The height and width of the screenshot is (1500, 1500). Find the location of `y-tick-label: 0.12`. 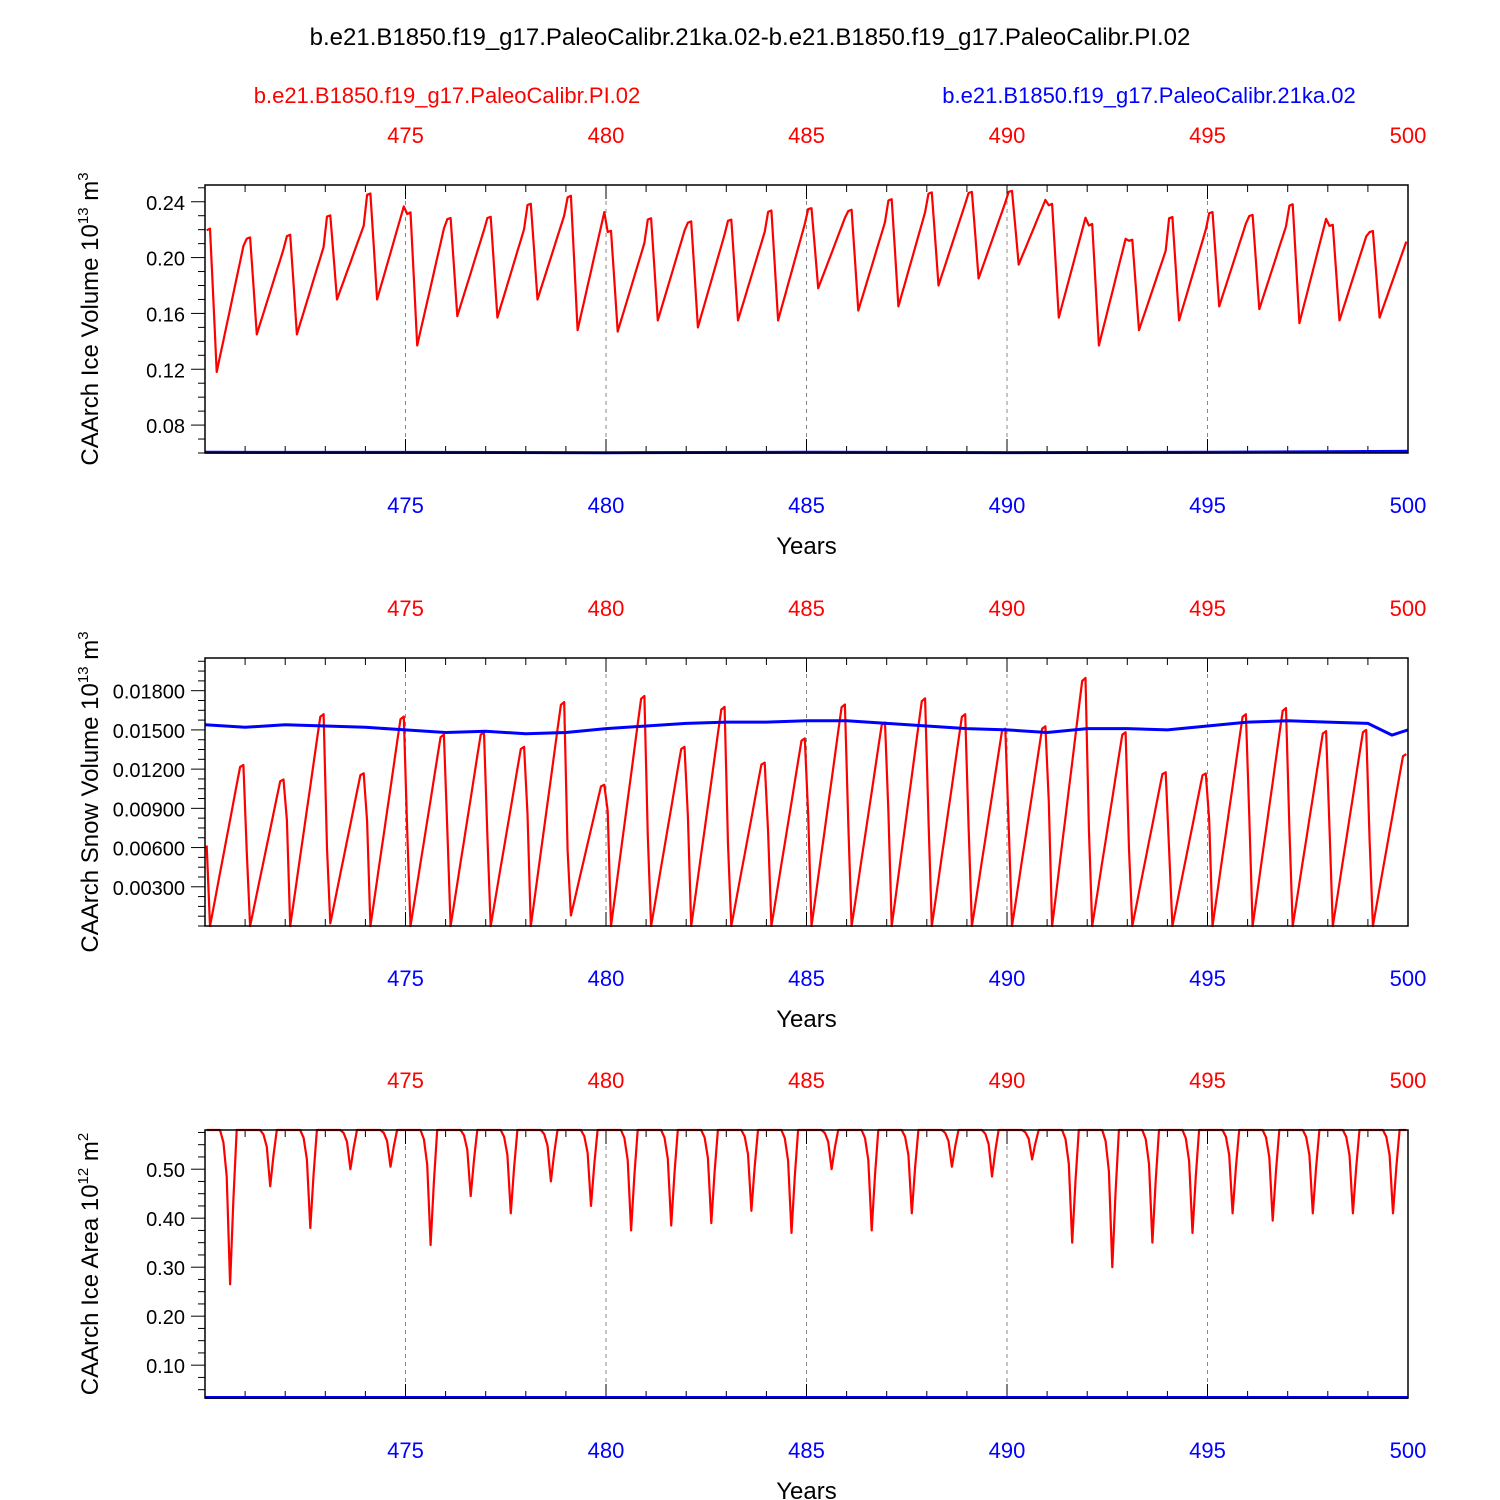

y-tick-label: 0.12 is located at coordinates (165, 371).